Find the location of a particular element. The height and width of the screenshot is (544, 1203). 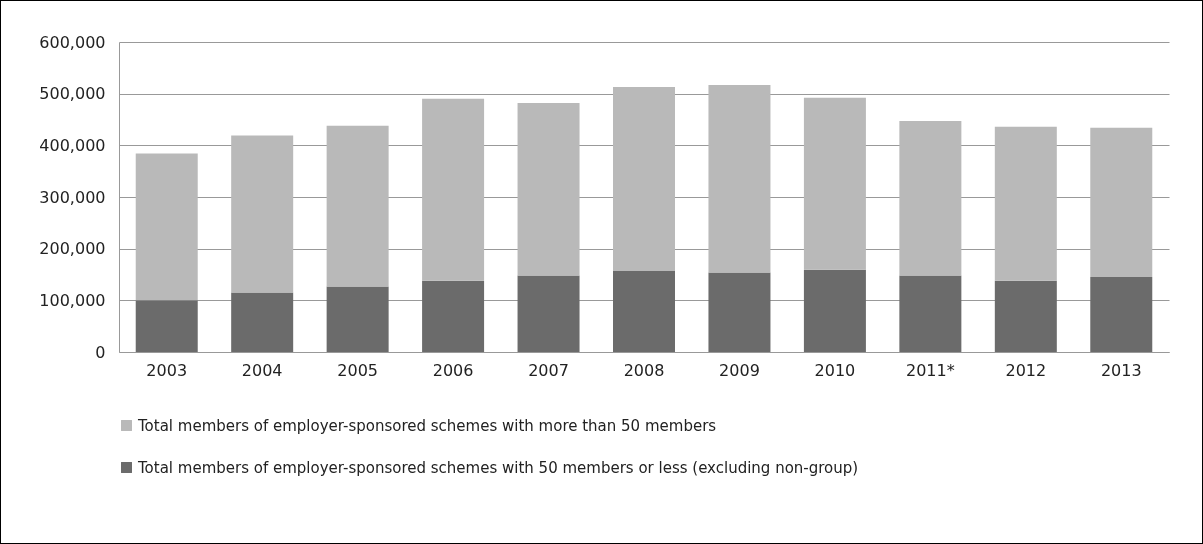

x-tick-label: 2004 is located at coordinates (262, 370).